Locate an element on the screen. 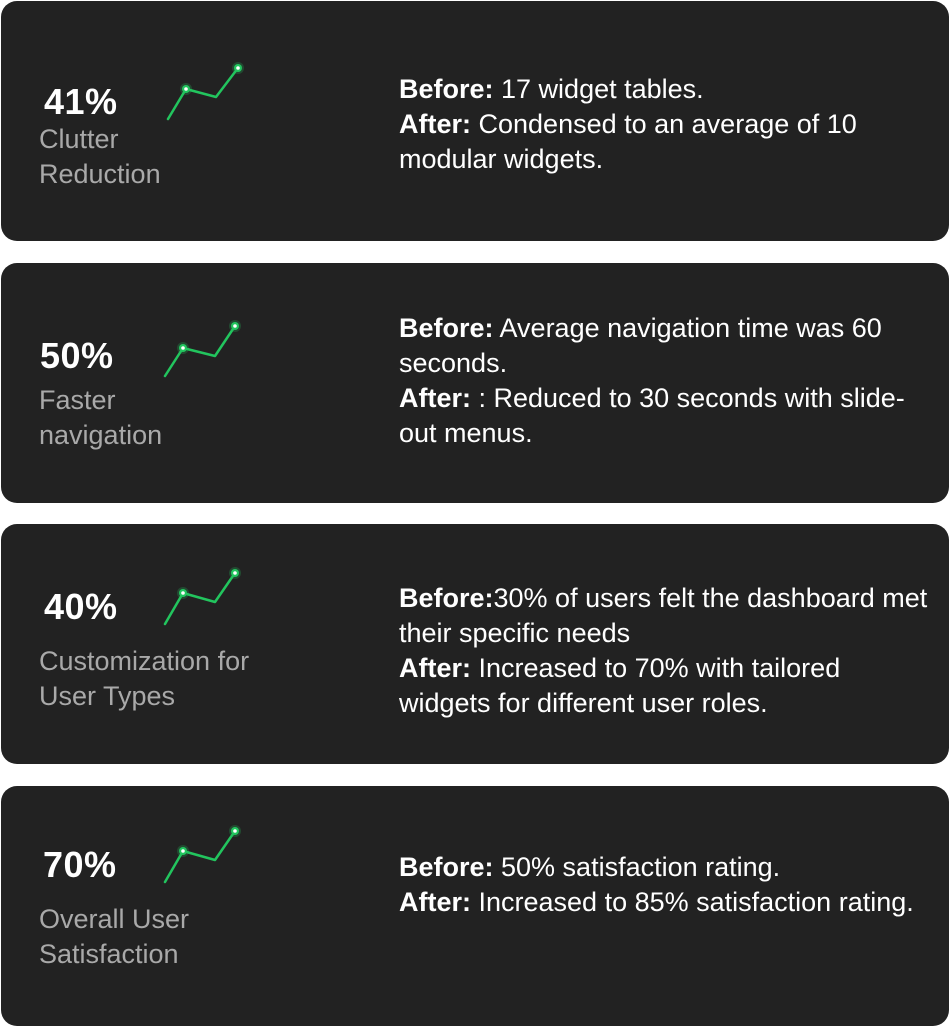  metric-label-line: Overall User is located at coordinates (114, 919).